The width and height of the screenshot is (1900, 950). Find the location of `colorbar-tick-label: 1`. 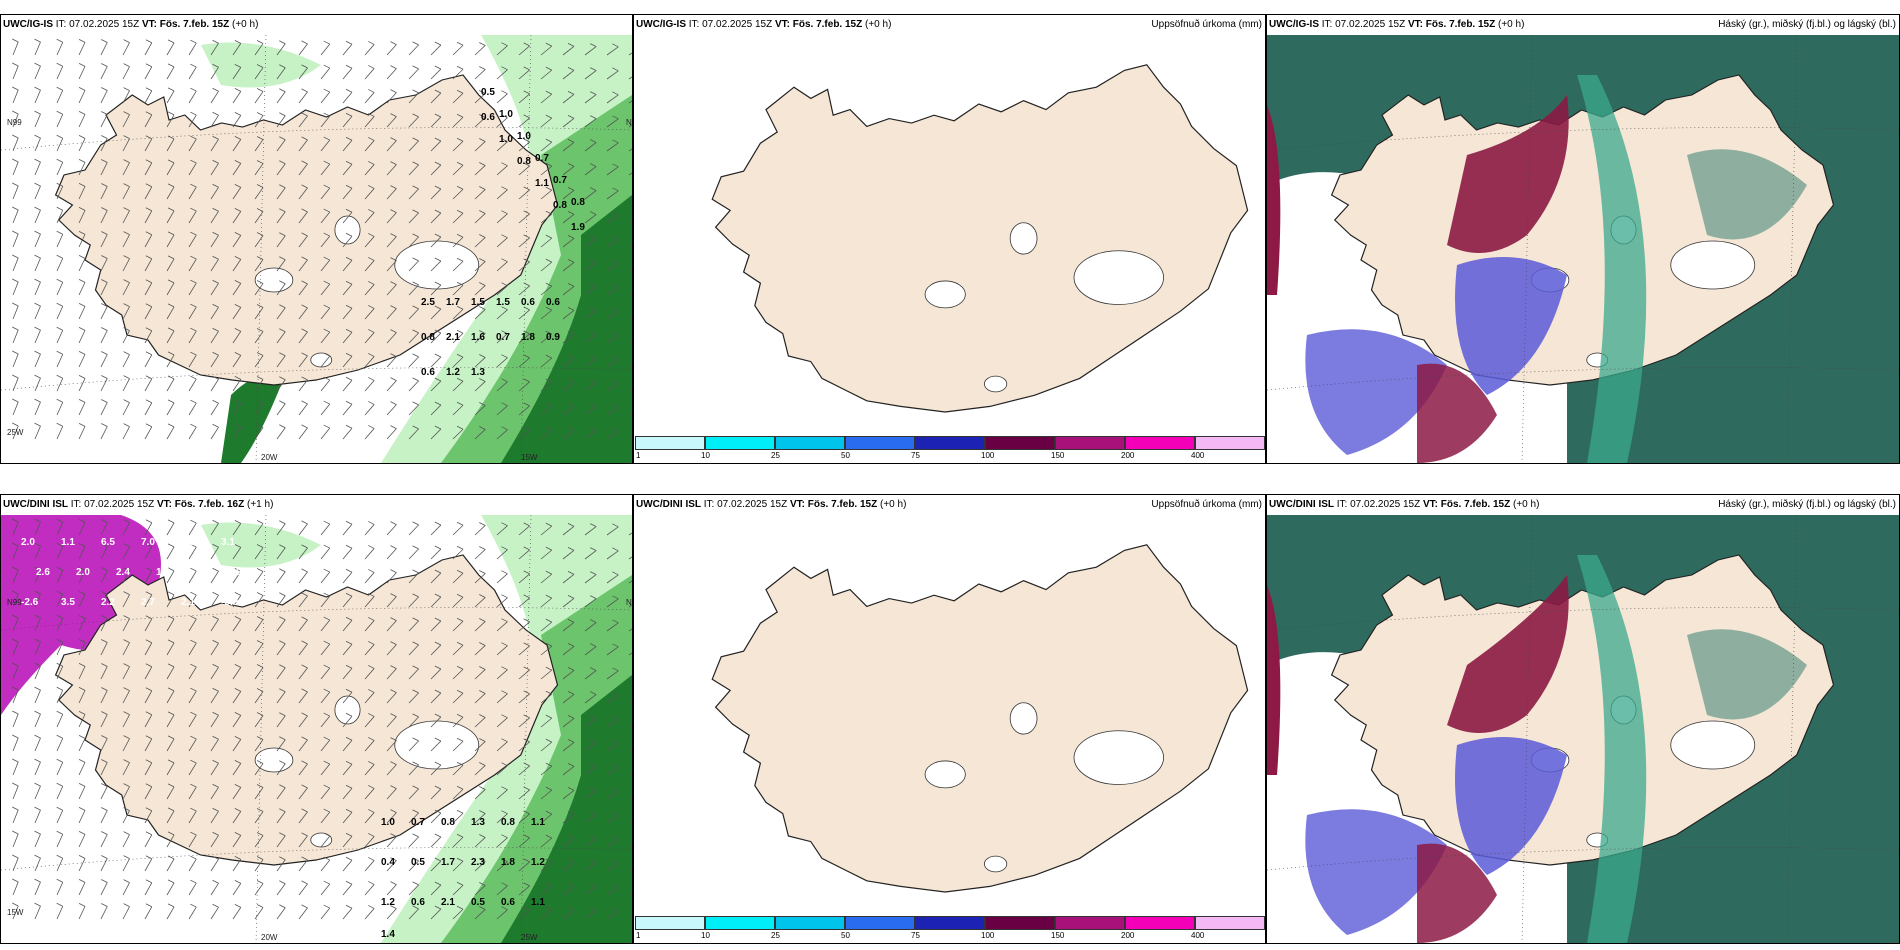

colorbar-tick-label: 1 is located at coordinates (638, 935).